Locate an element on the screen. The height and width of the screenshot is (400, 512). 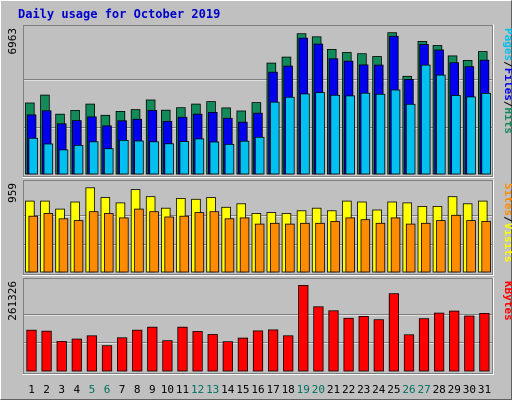
day-label-13: 13 is located at coordinates (212, 389).